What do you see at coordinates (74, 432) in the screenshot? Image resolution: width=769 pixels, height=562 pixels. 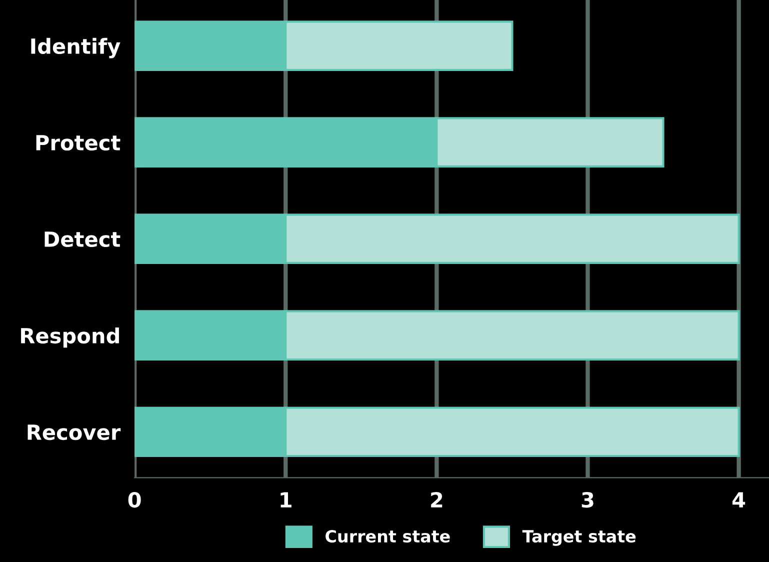 I see `y-tick-label: Recover` at bounding box center [74, 432].